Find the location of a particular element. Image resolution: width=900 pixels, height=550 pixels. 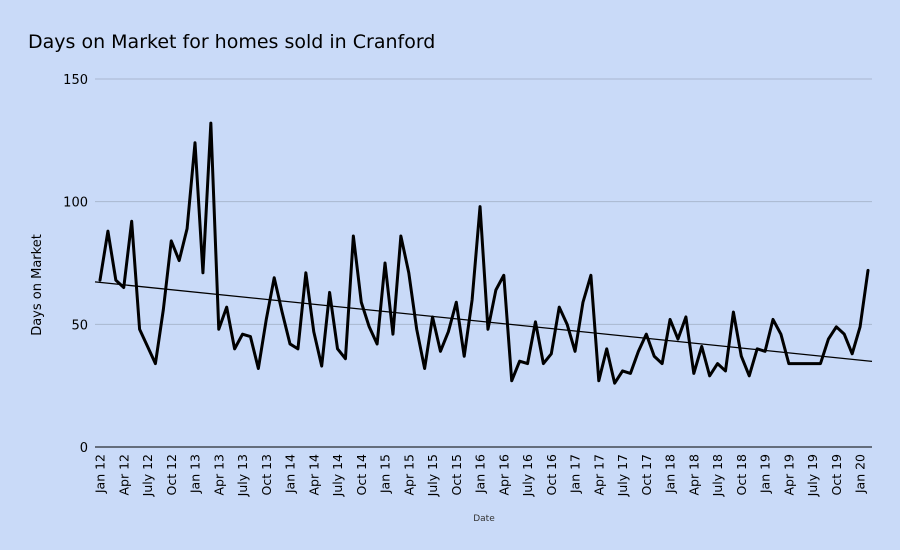

x-tick-label: Apr 13 is located at coordinates (218, 475).